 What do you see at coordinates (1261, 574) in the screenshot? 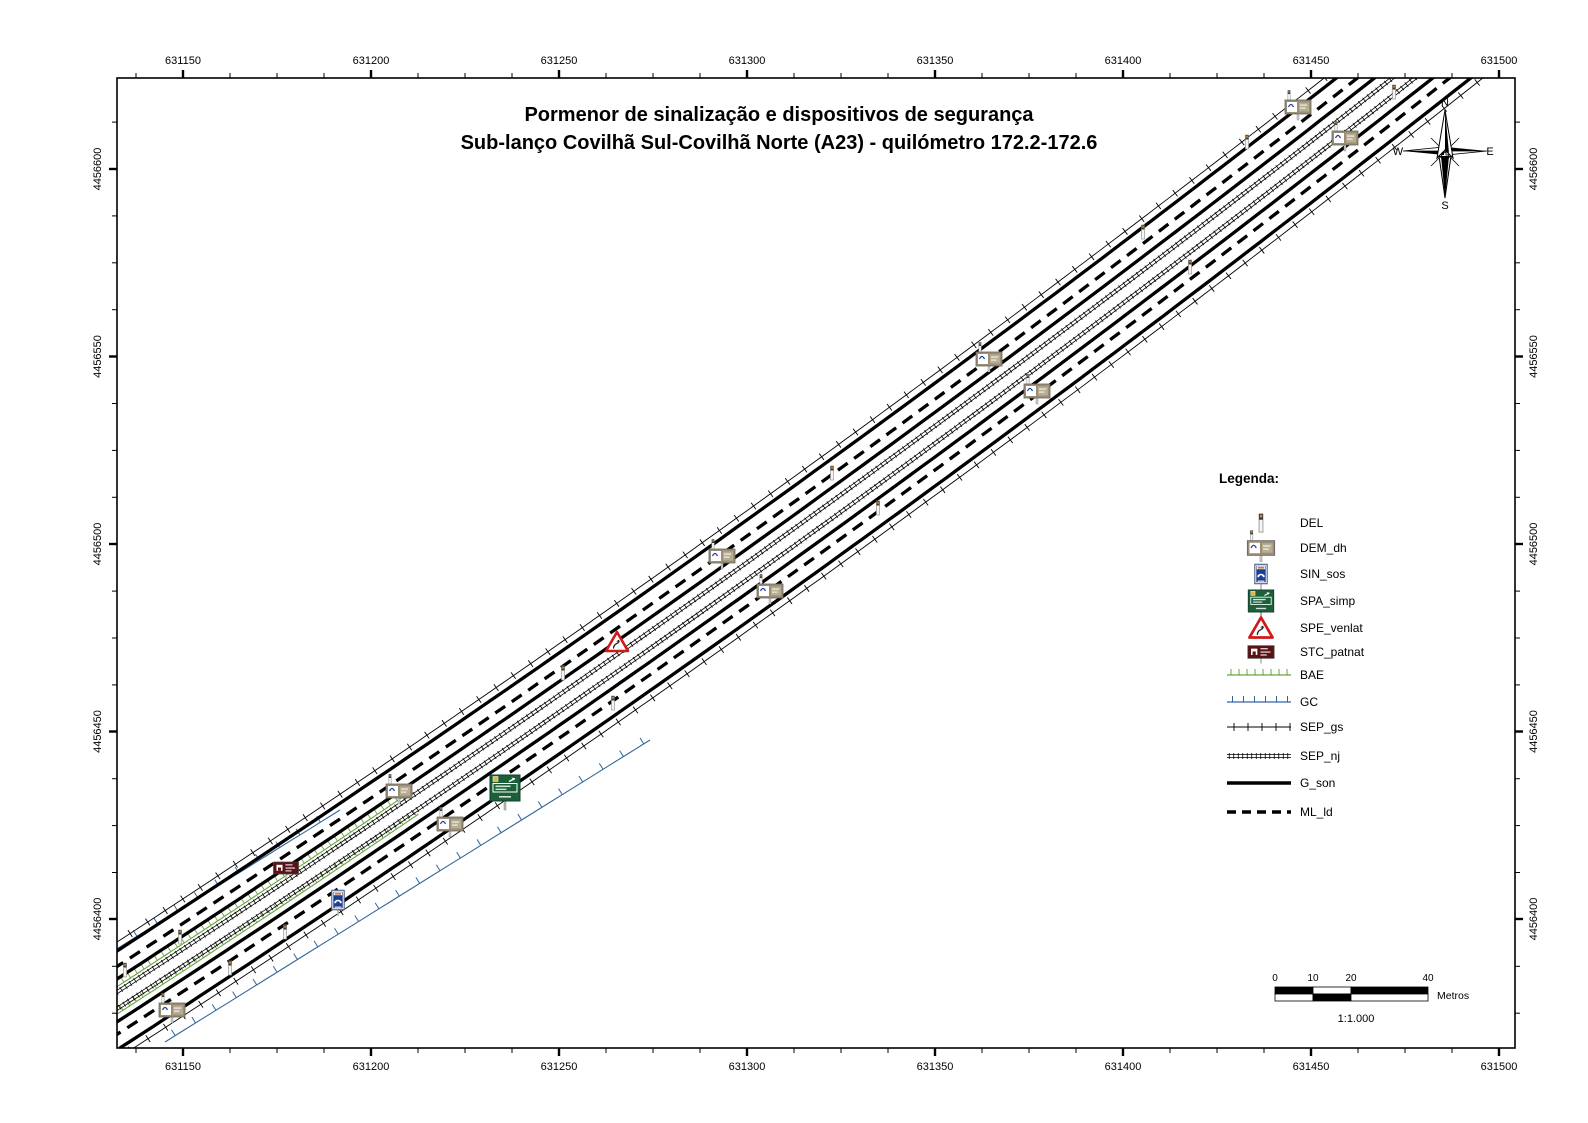
I see `sign-border` at bounding box center [1261, 574].